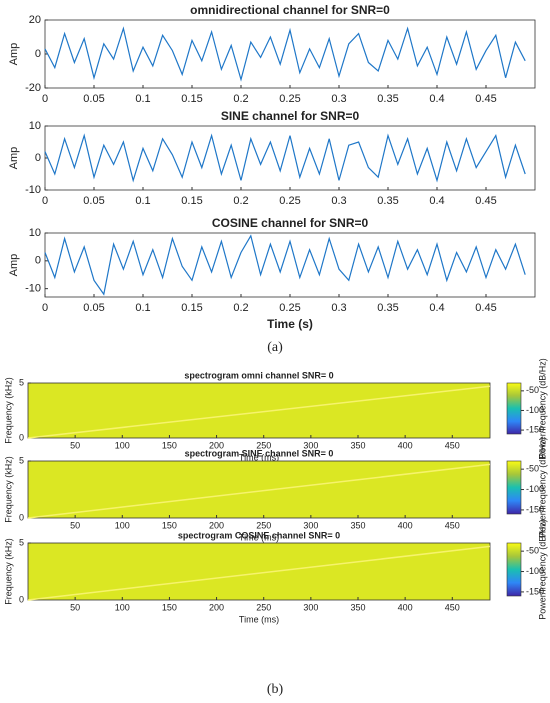 This screenshot has height=703, width=550. What do you see at coordinates (142, 201) in the screenshot?
I see `x-tick-label: 0.1` at bounding box center [142, 201].